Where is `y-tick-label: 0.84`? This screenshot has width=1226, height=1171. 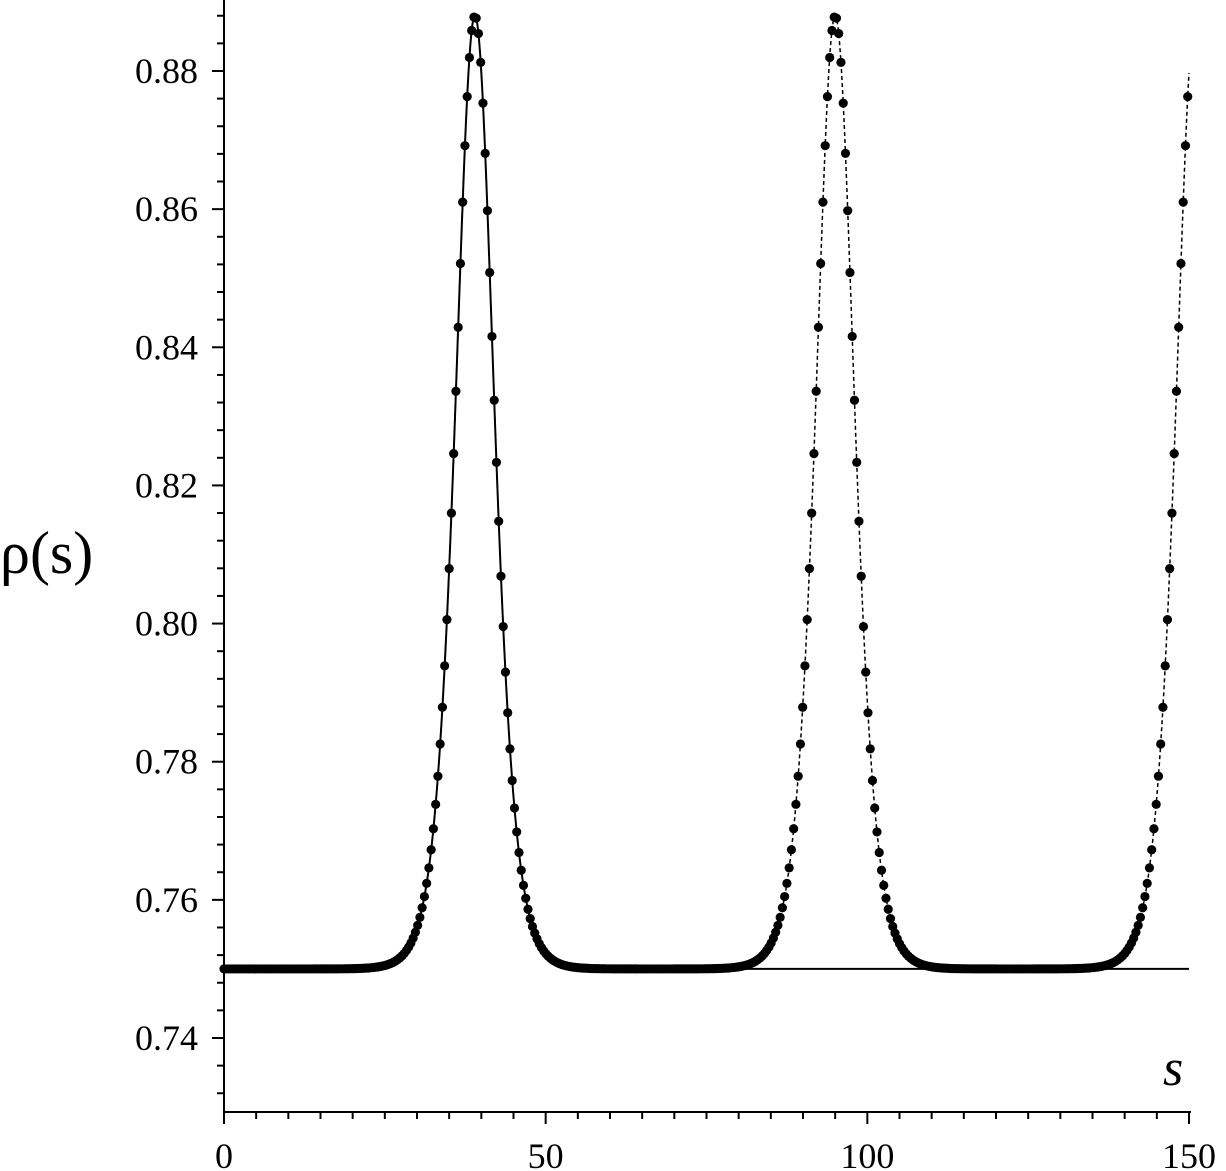 y-tick-label: 0.84 is located at coordinates (166, 347).